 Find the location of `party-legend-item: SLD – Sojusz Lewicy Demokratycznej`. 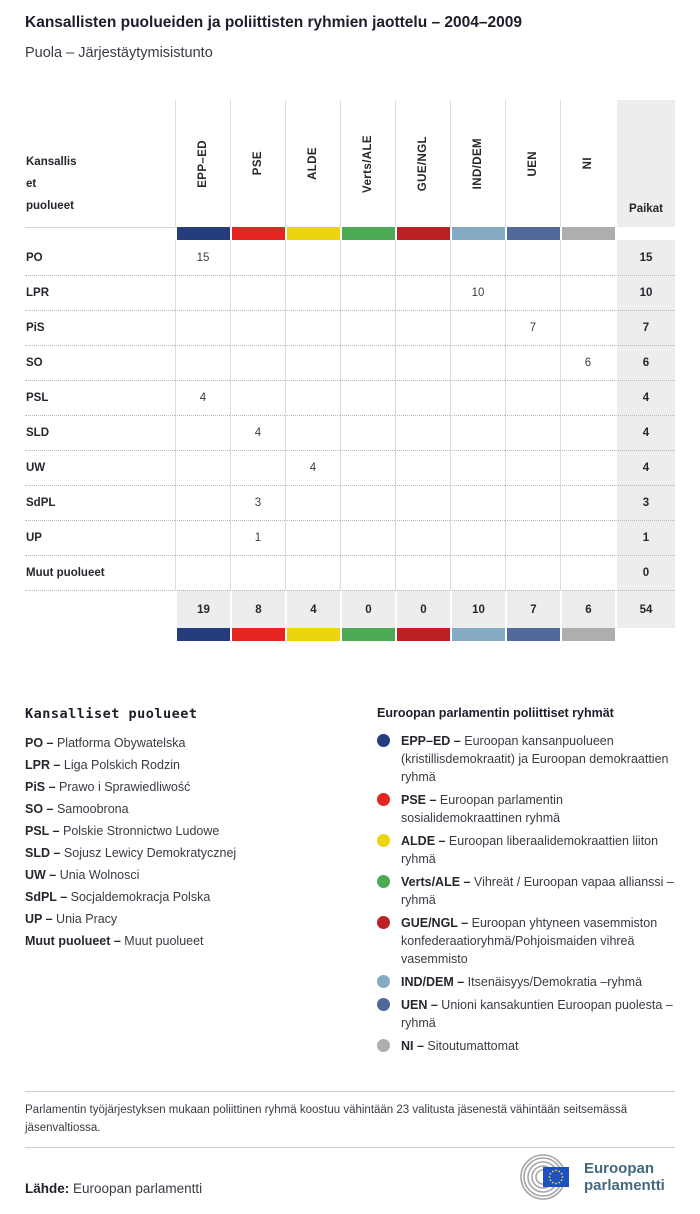

party-legend-item: SLD – Sojusz Lewicy Demokratycznej is located at coordinates (131, 853).